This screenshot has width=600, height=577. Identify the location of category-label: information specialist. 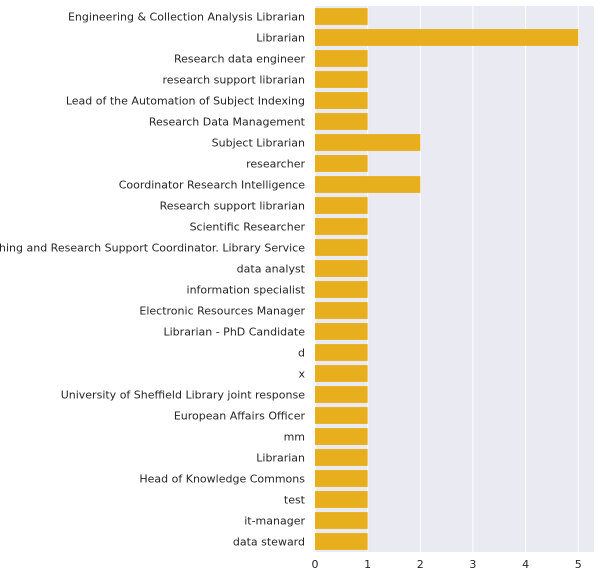
(246, 290).